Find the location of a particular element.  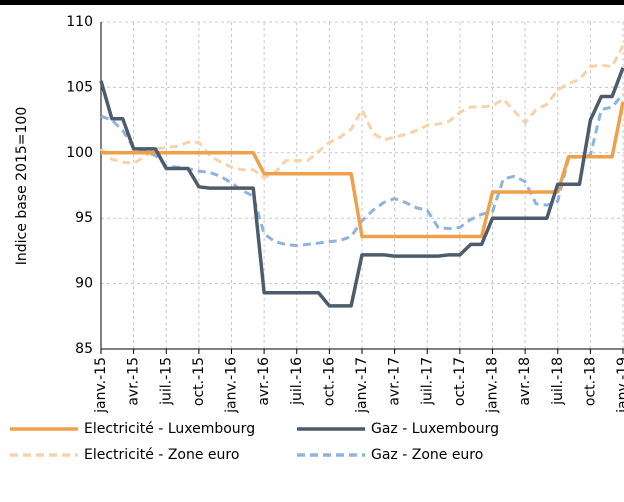

x-tick-label: janv.-17 is located at coordinates (362, 385).